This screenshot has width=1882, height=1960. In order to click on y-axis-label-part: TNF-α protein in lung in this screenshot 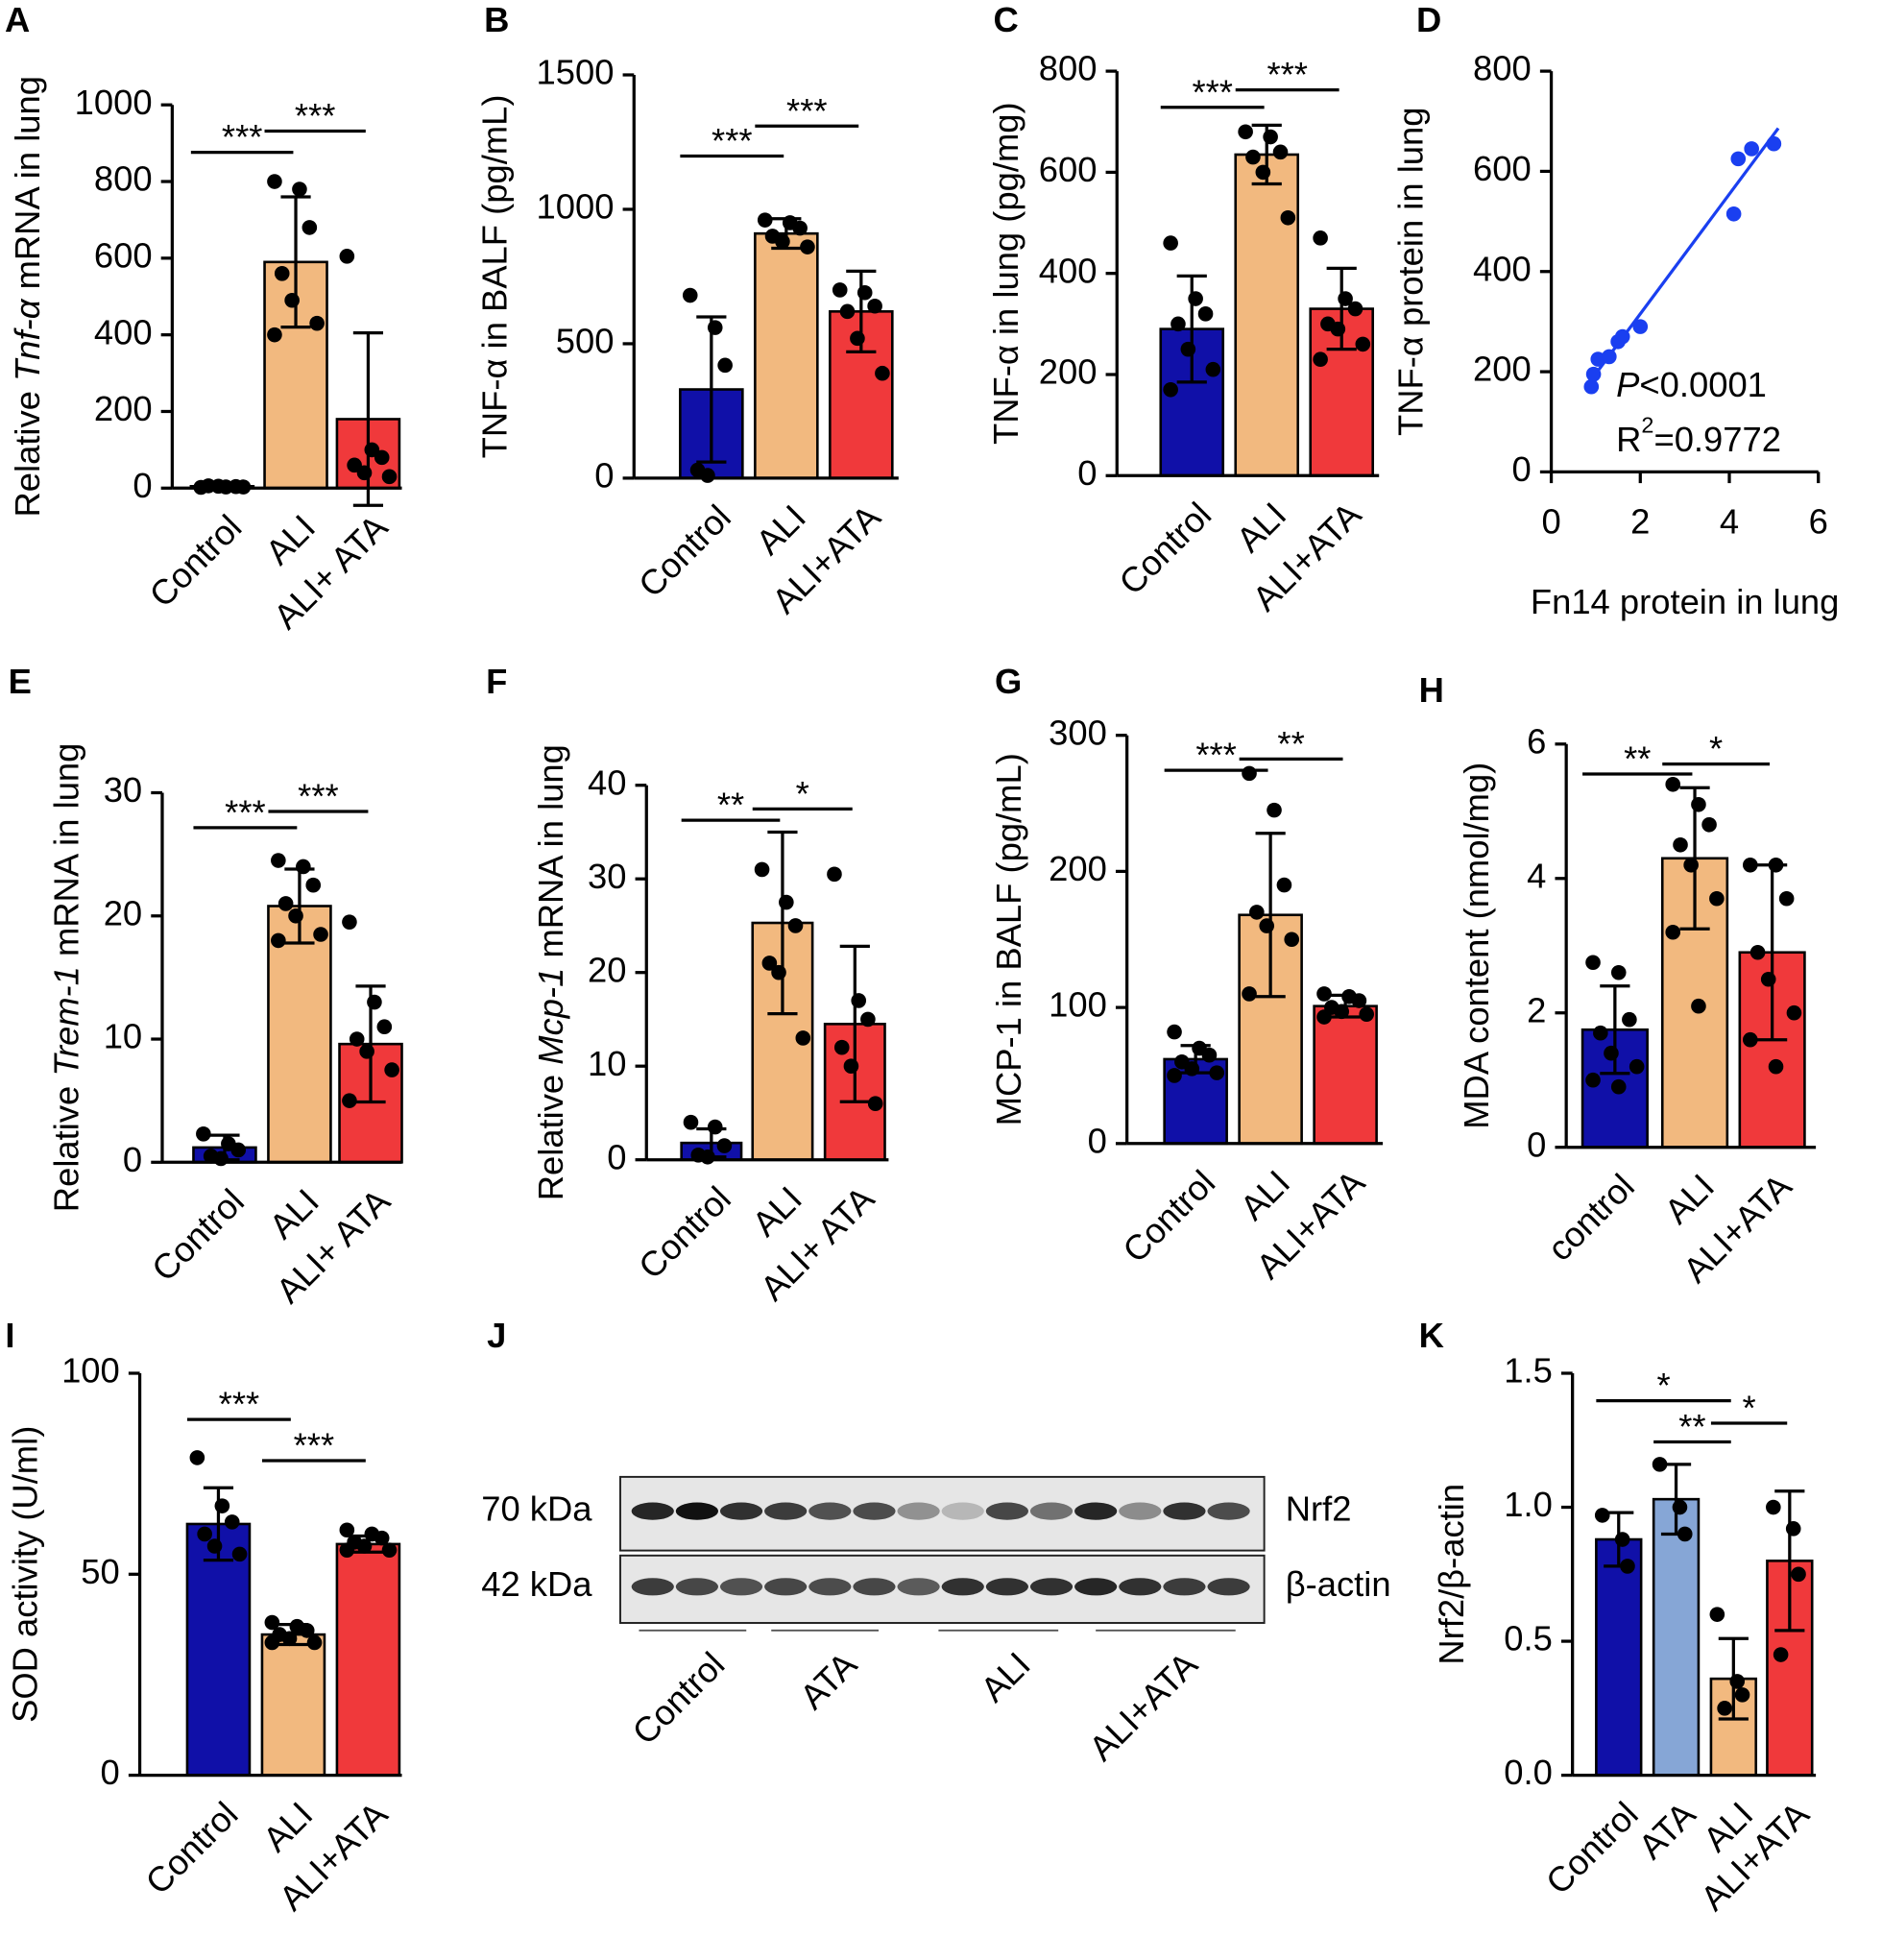, I will do `click(1410, 271)`.